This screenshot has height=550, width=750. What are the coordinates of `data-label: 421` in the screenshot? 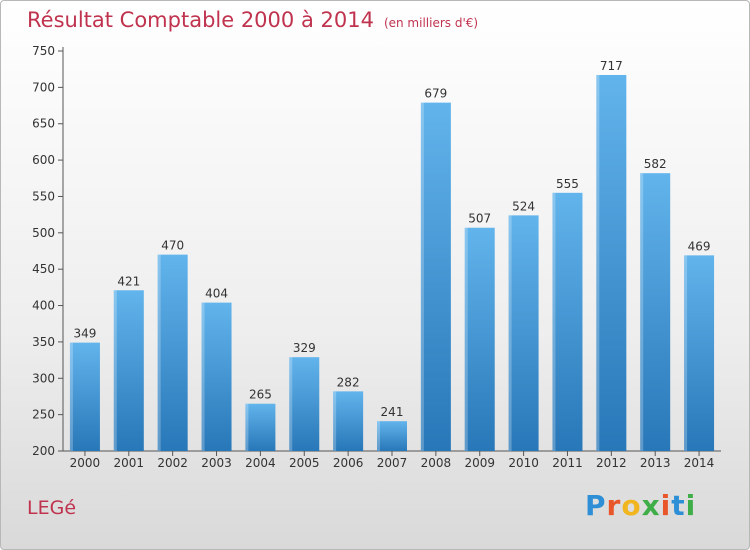 It's located at (128, 281).